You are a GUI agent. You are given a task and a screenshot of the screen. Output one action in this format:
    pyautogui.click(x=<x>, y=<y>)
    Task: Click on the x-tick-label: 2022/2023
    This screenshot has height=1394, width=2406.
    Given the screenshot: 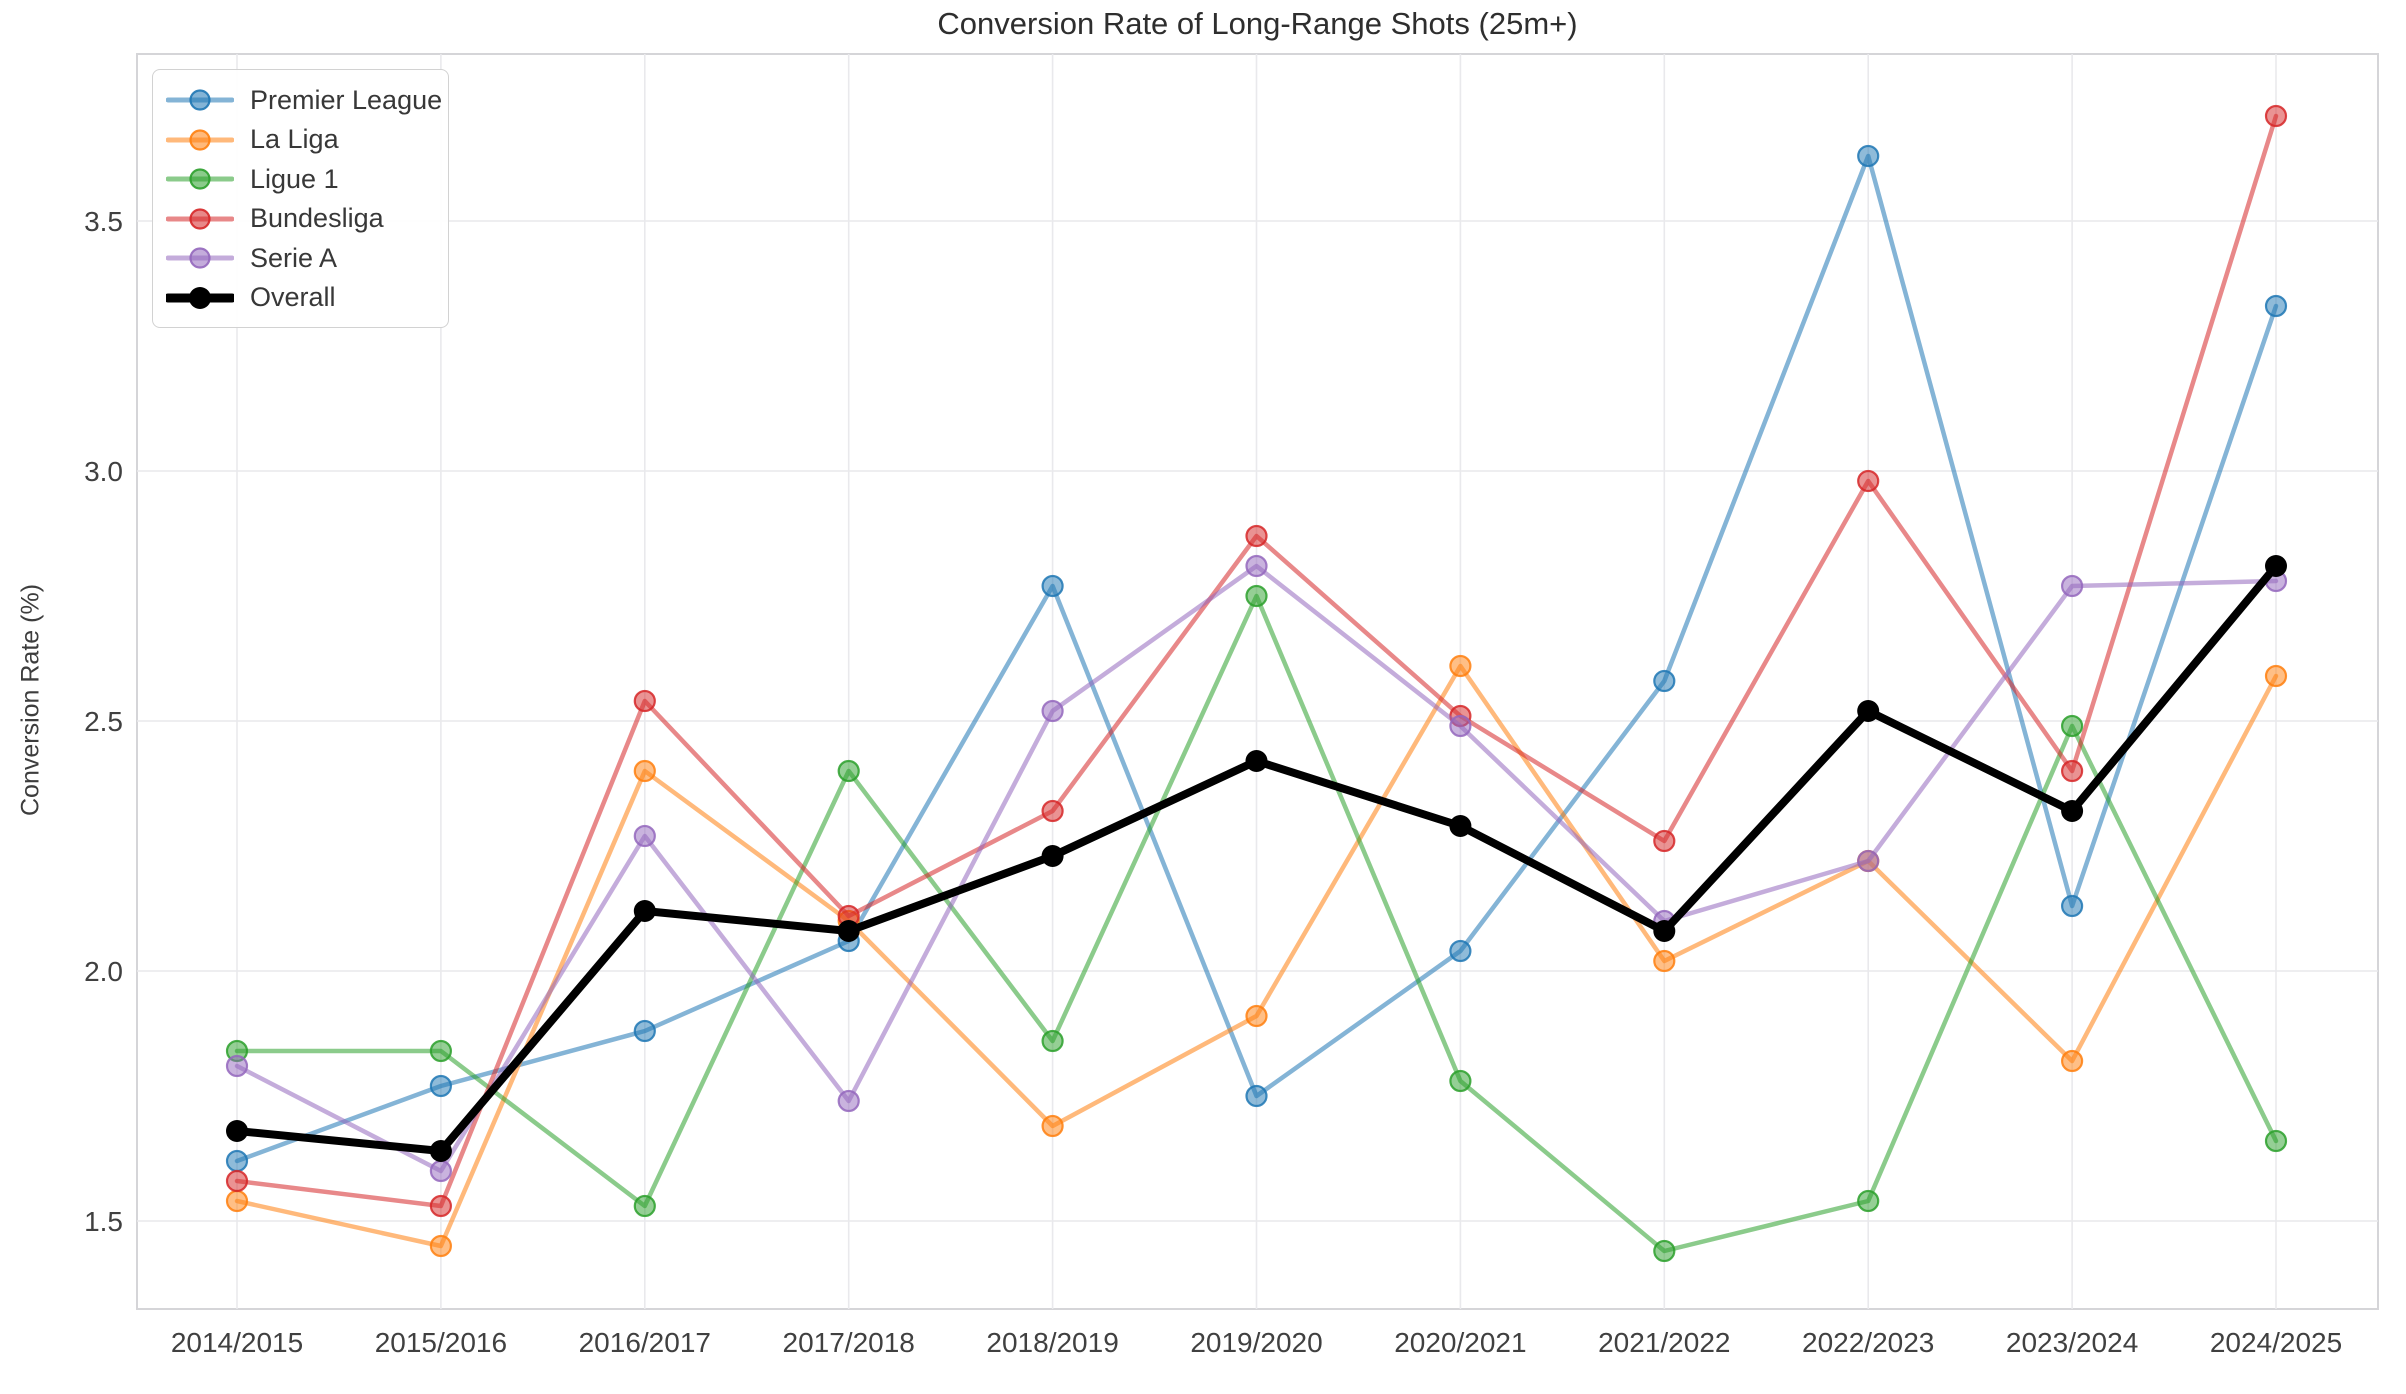 What is the action you would take?
    pyautogui.click(x=1868, y=1342)
    